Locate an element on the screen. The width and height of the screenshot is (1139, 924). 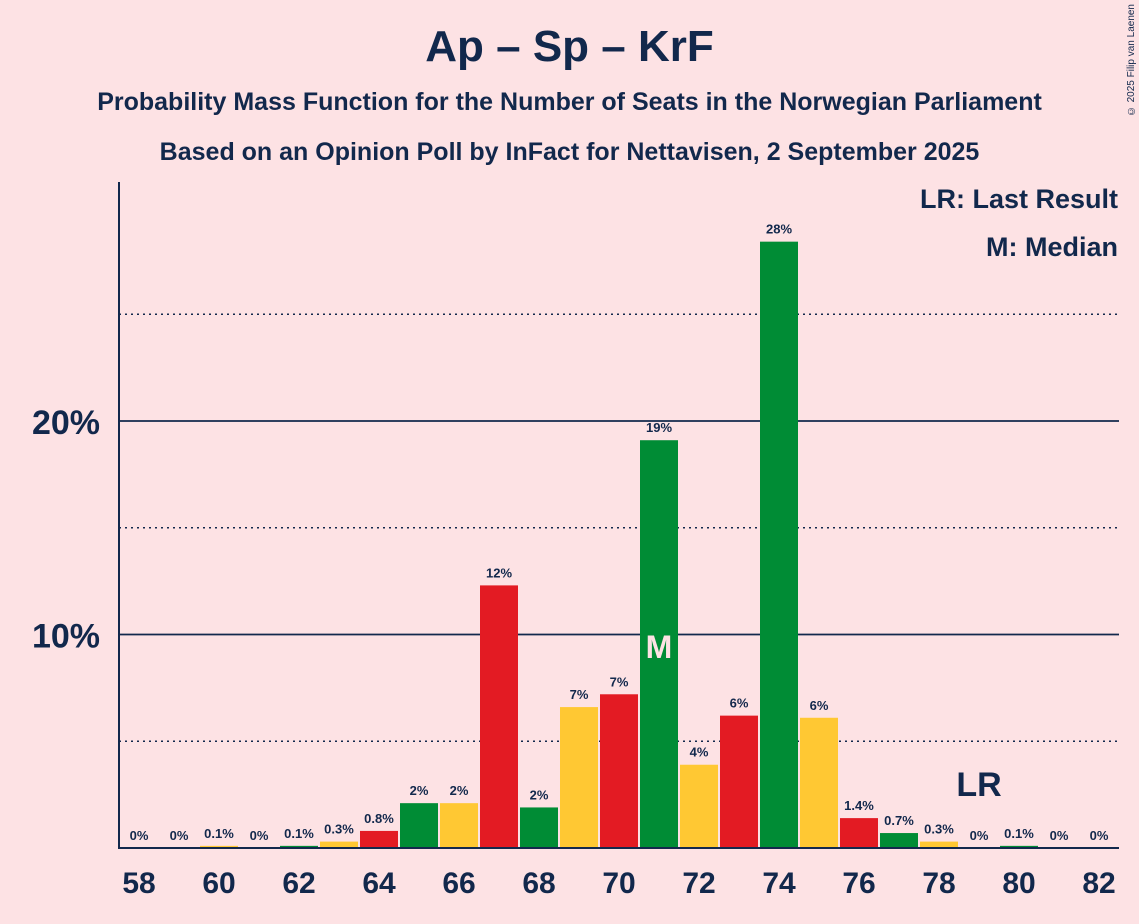
bar-label-71: 19% is located at coordinates (659, 427).